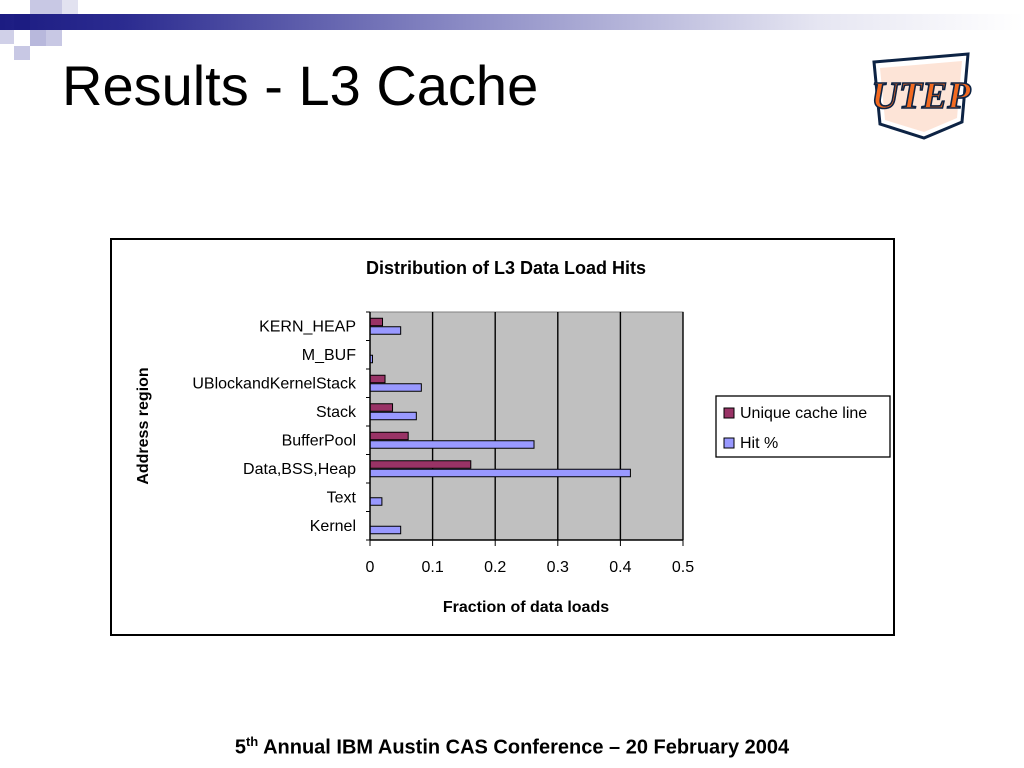  Describe the element at coordinates (803, 413) in the screenshot. I see `legend-label: Unique cache line` at that location.